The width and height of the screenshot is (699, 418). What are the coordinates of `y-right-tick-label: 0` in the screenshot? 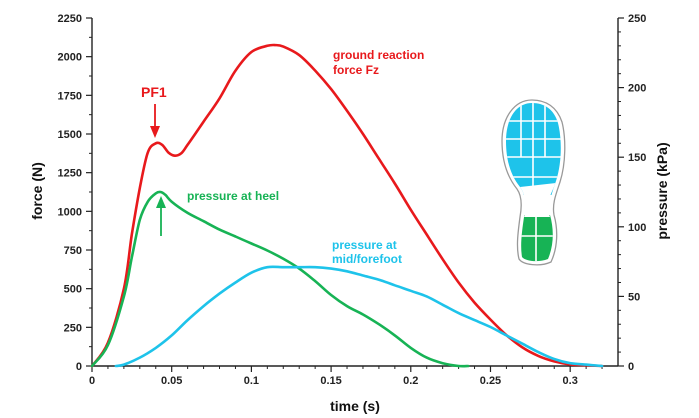 It's located at (631, 367).